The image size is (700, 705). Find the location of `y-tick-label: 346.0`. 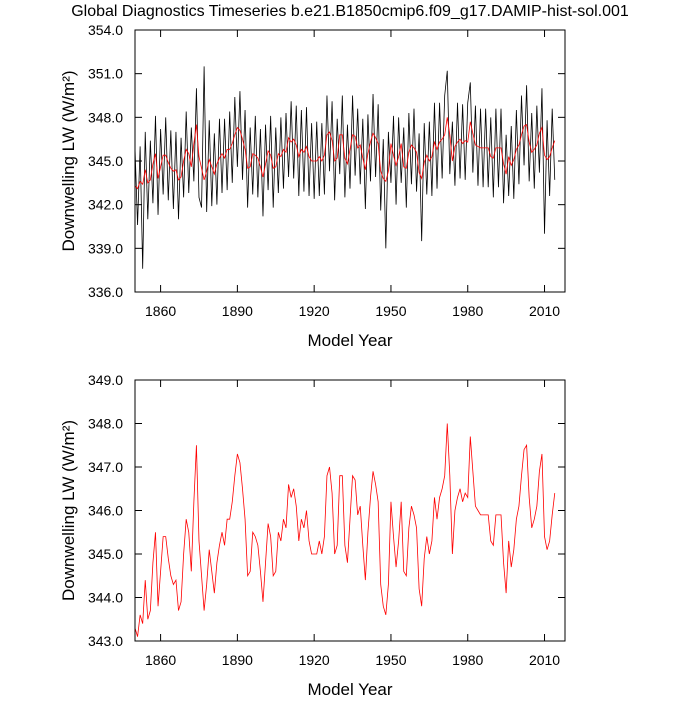

y-tick-label: 346.0 is located at coordinates (105, 511).